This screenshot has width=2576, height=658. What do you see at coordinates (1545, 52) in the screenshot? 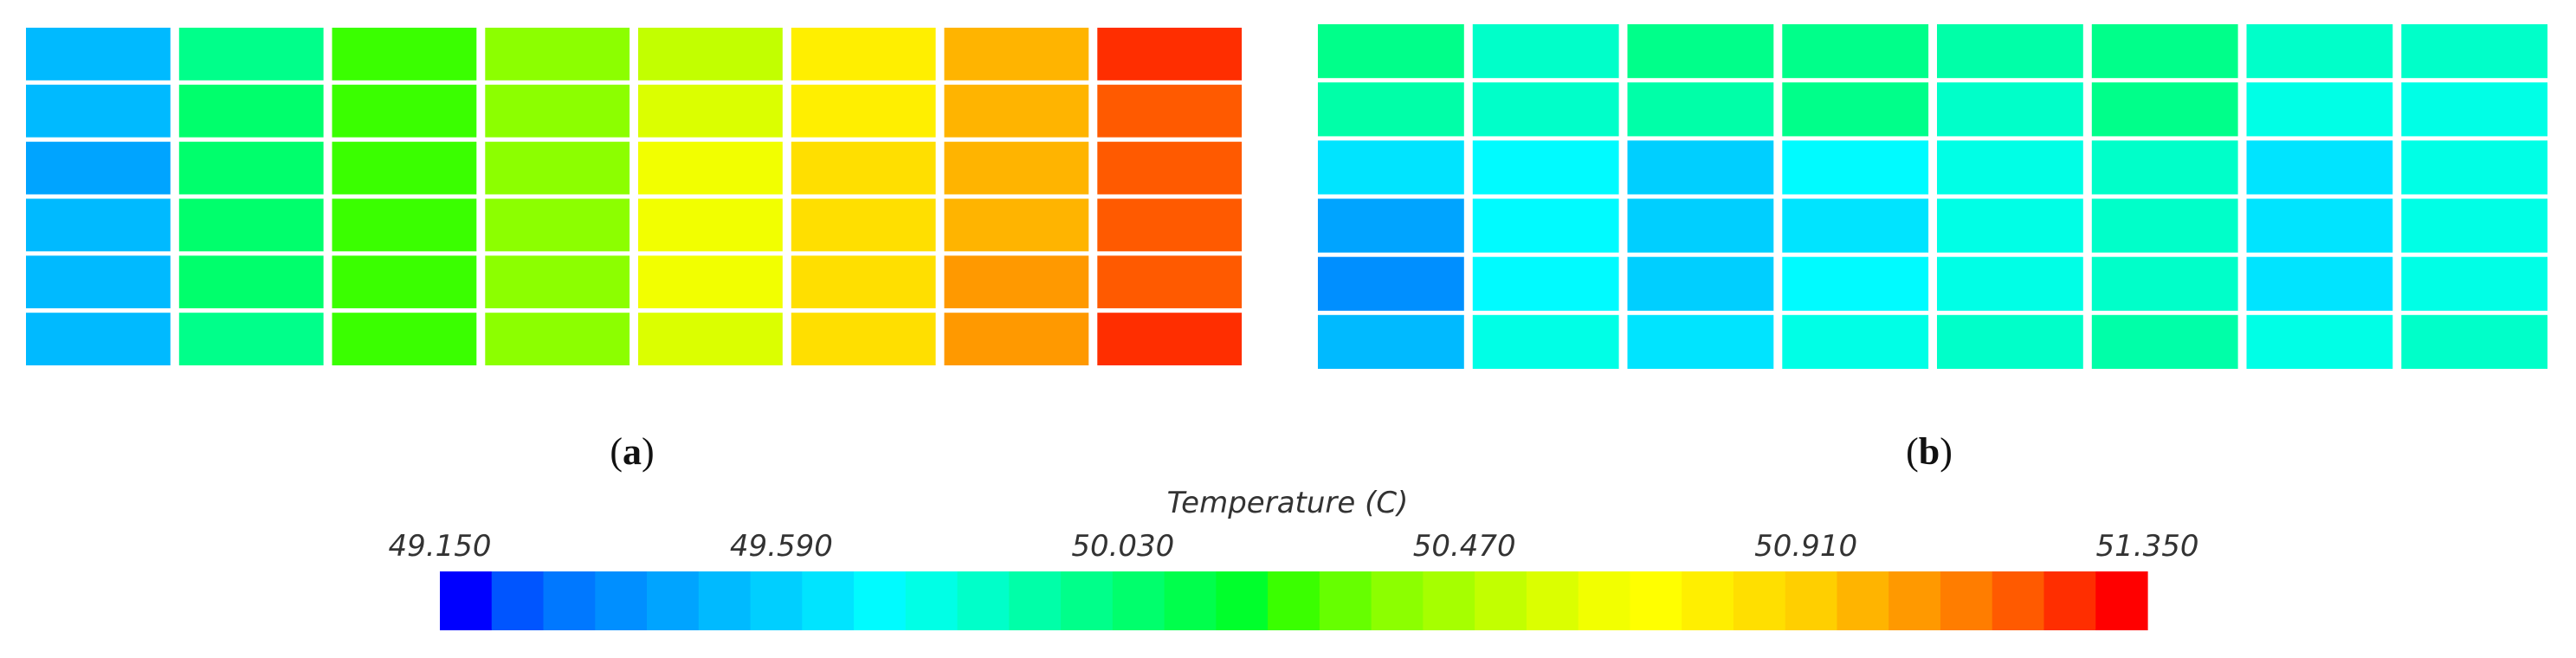
I see `heatmap-cell-b-r1-c2` at bounding box center [1545, 52].